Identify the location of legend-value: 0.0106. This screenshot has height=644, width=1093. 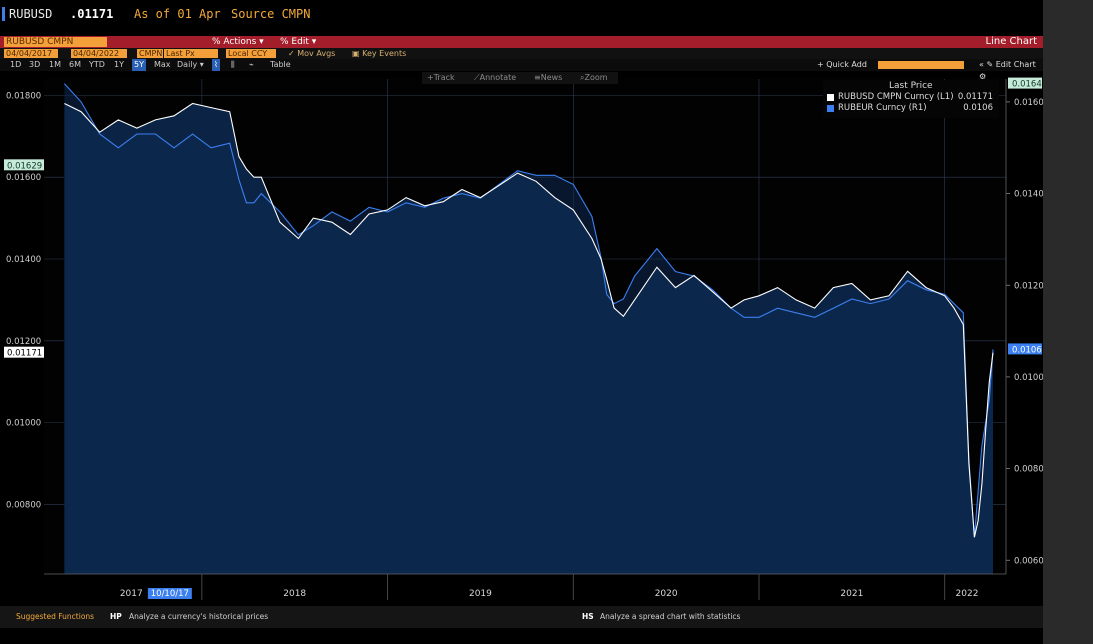
(978, 108).